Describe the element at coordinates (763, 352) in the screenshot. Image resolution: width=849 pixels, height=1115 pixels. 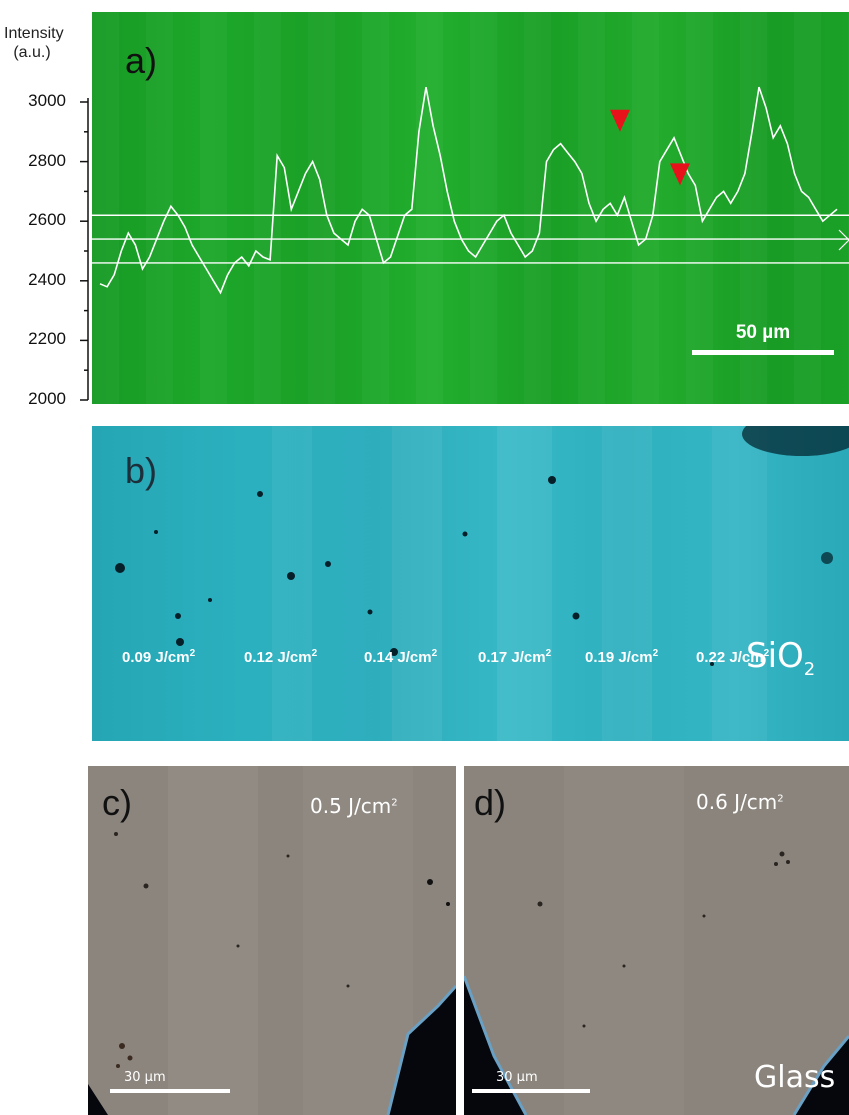
I see `scale-bar-a` at that location.